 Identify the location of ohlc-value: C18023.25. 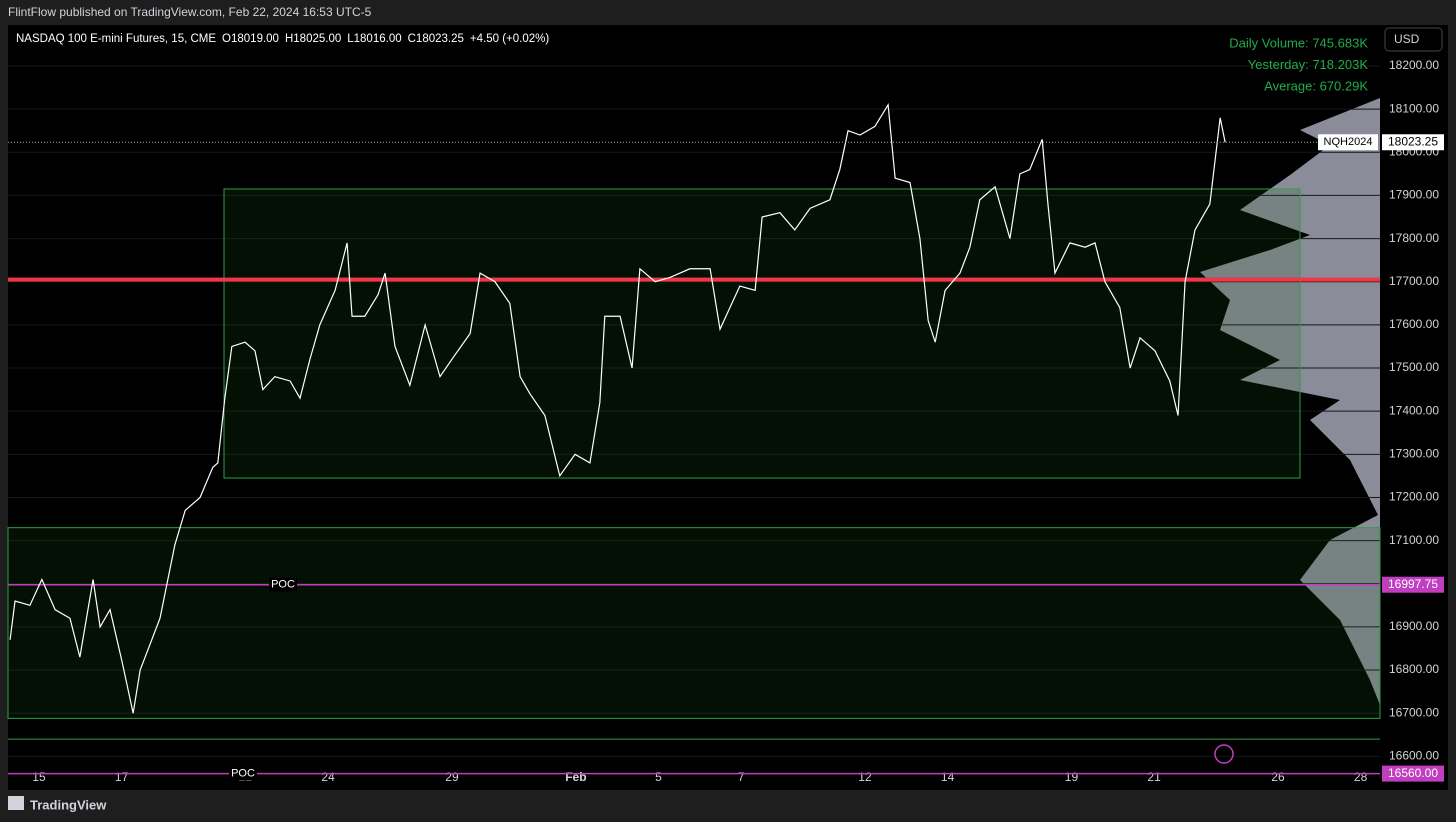
(436, 39).